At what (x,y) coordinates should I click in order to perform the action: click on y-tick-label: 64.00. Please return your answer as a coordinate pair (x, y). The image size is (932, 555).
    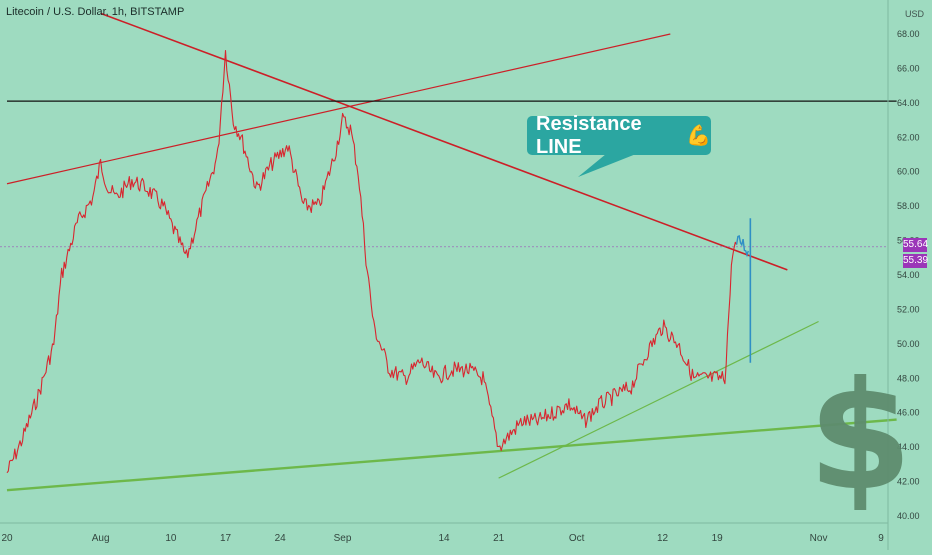
    Looking at the image, I should click on (908, 103).